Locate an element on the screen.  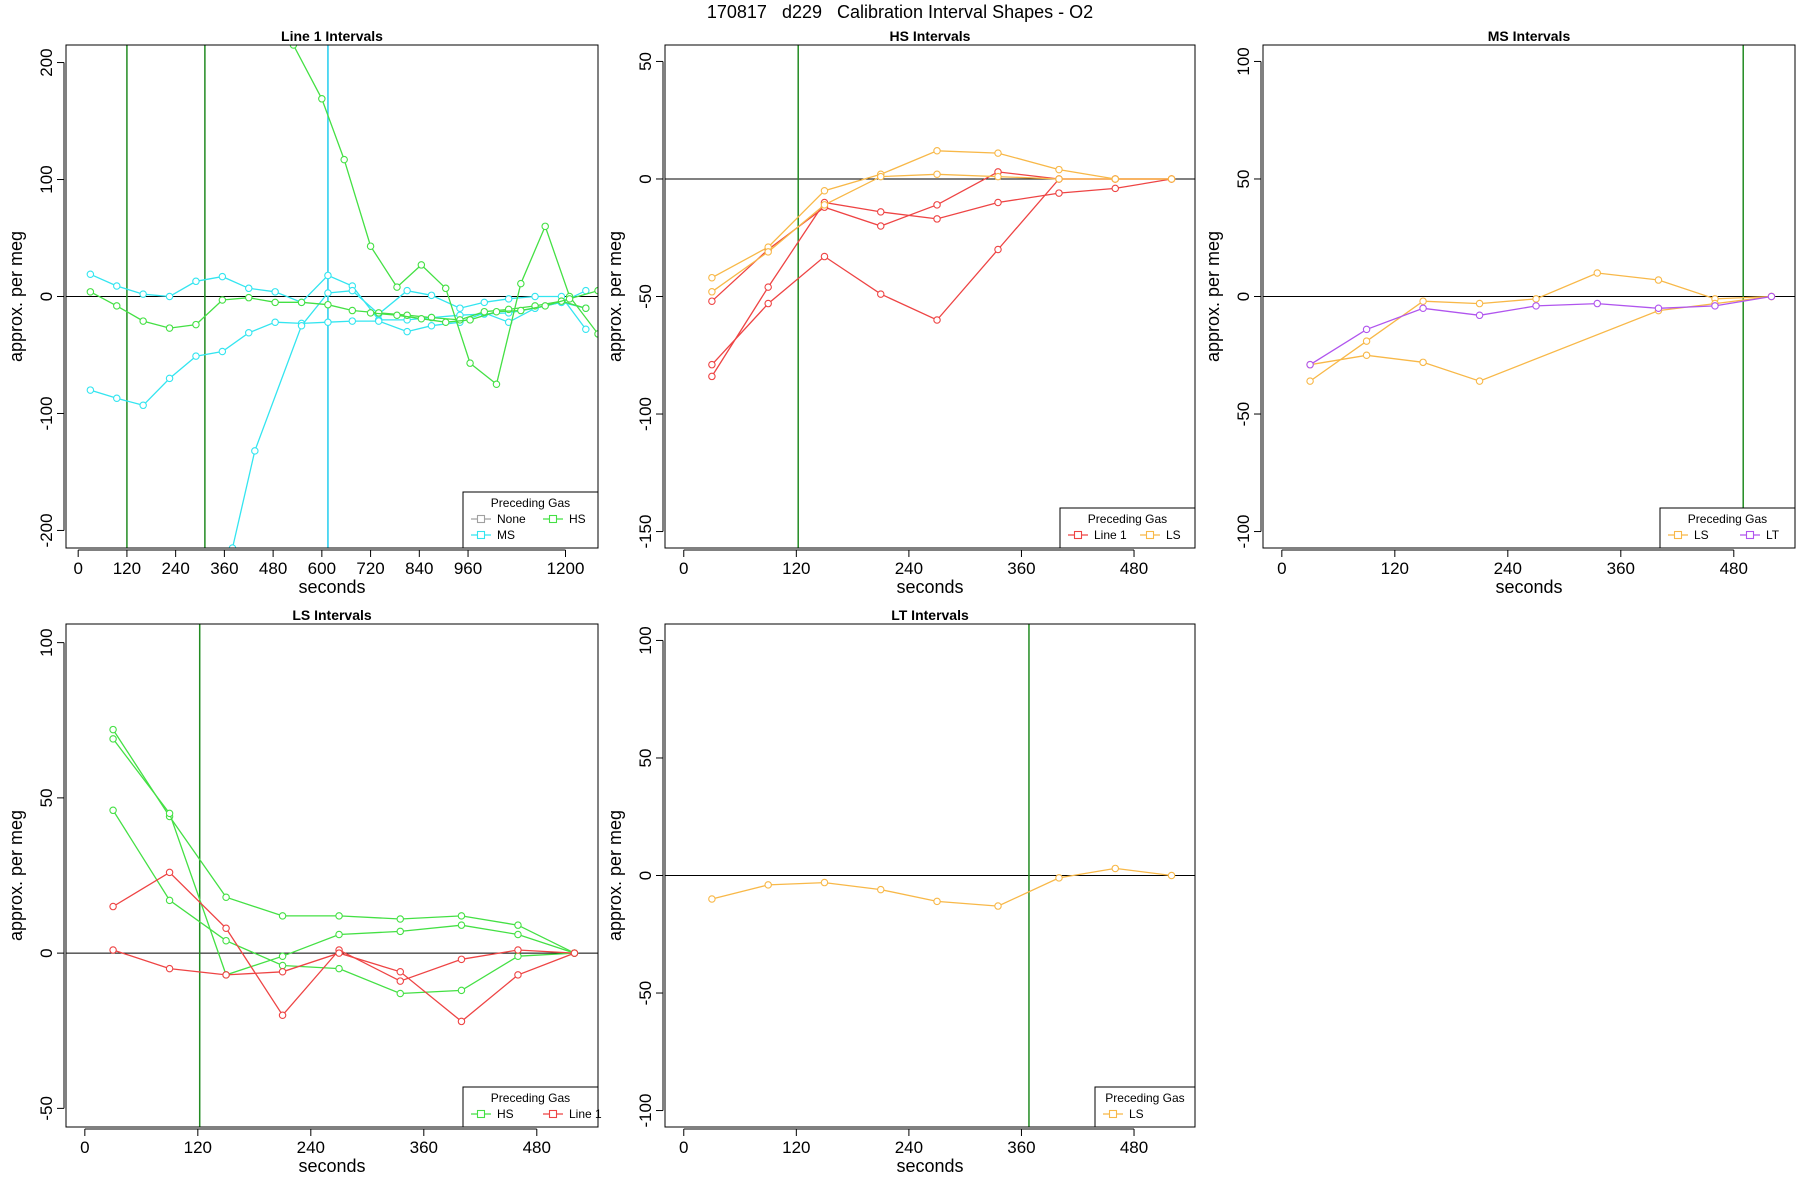
legend-title: Preceding Gas is located at coordinates (1127, 519).